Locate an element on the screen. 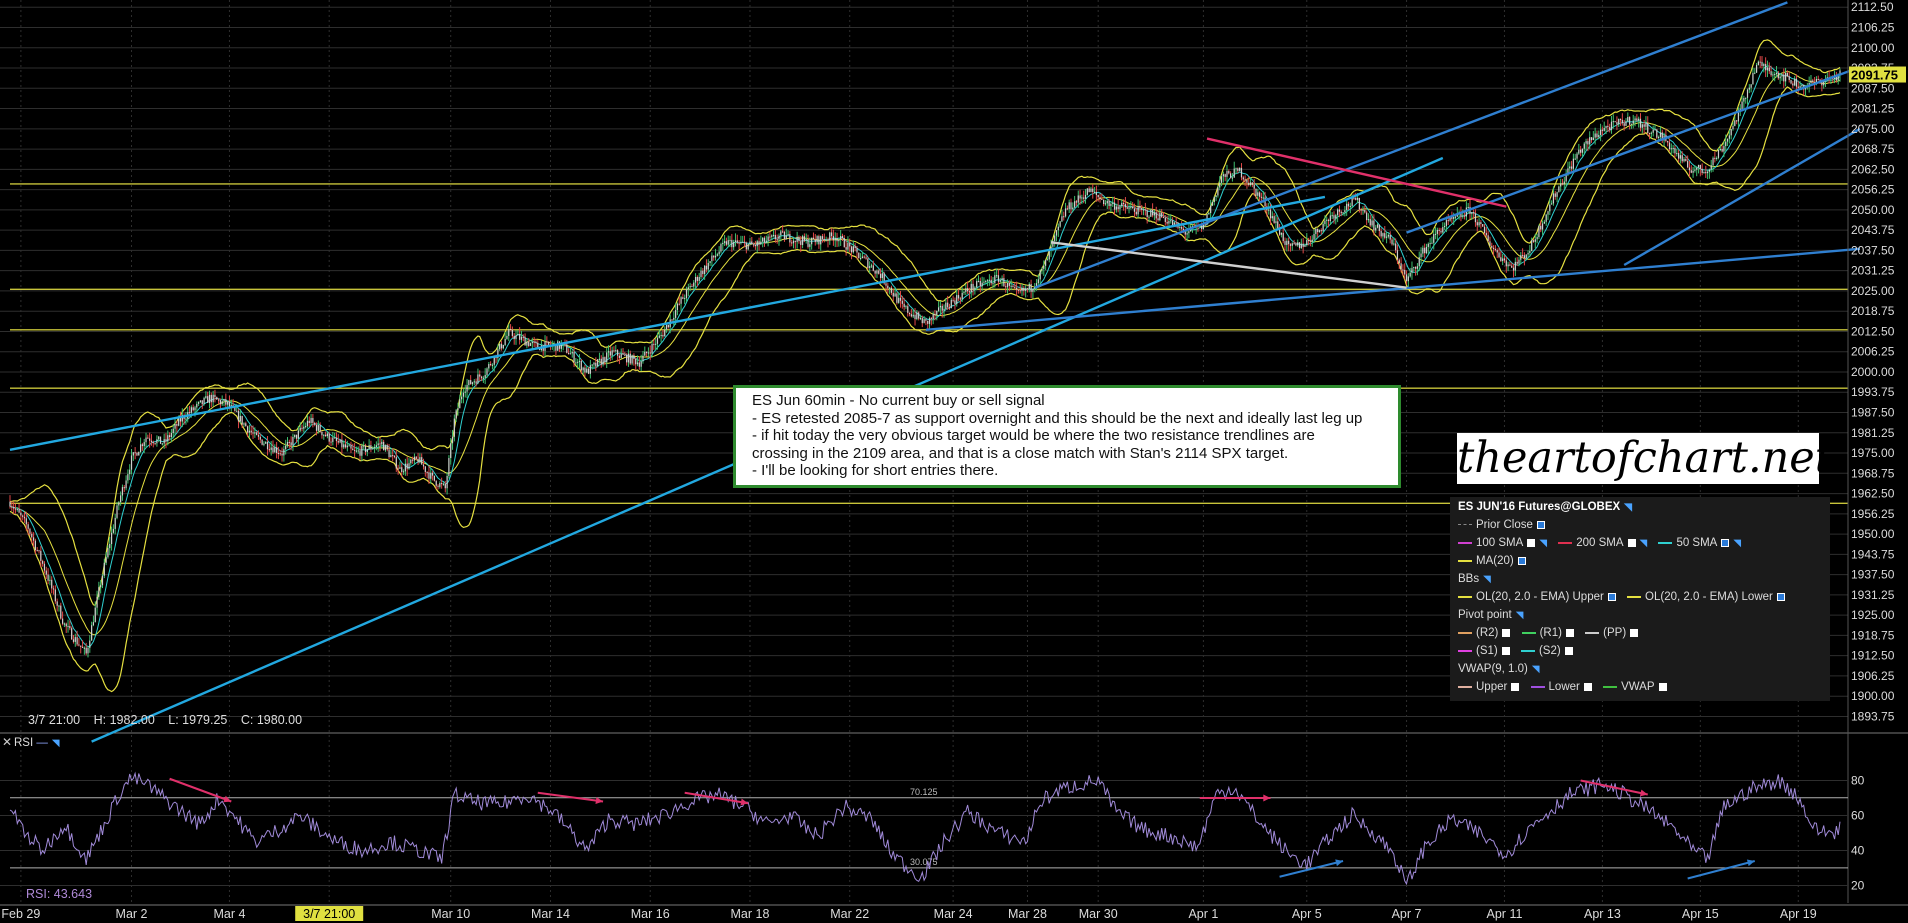 This screenshot has width=1908, height=923. legend-vwap-lower: Lower is located at coordinates (1561, 687).